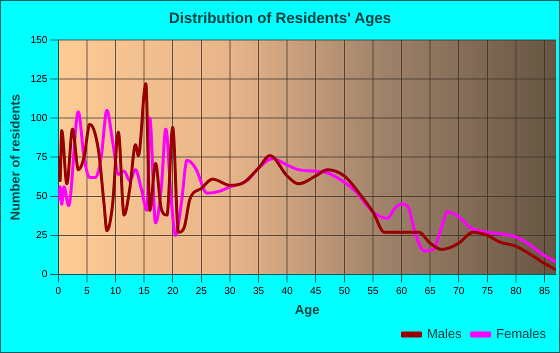 This screenshot has width=560, height=353. What do you see at coordinates (402, 292) in the screenshot?
I see `x-tick-label: 60` at bounding box center [402, 292].